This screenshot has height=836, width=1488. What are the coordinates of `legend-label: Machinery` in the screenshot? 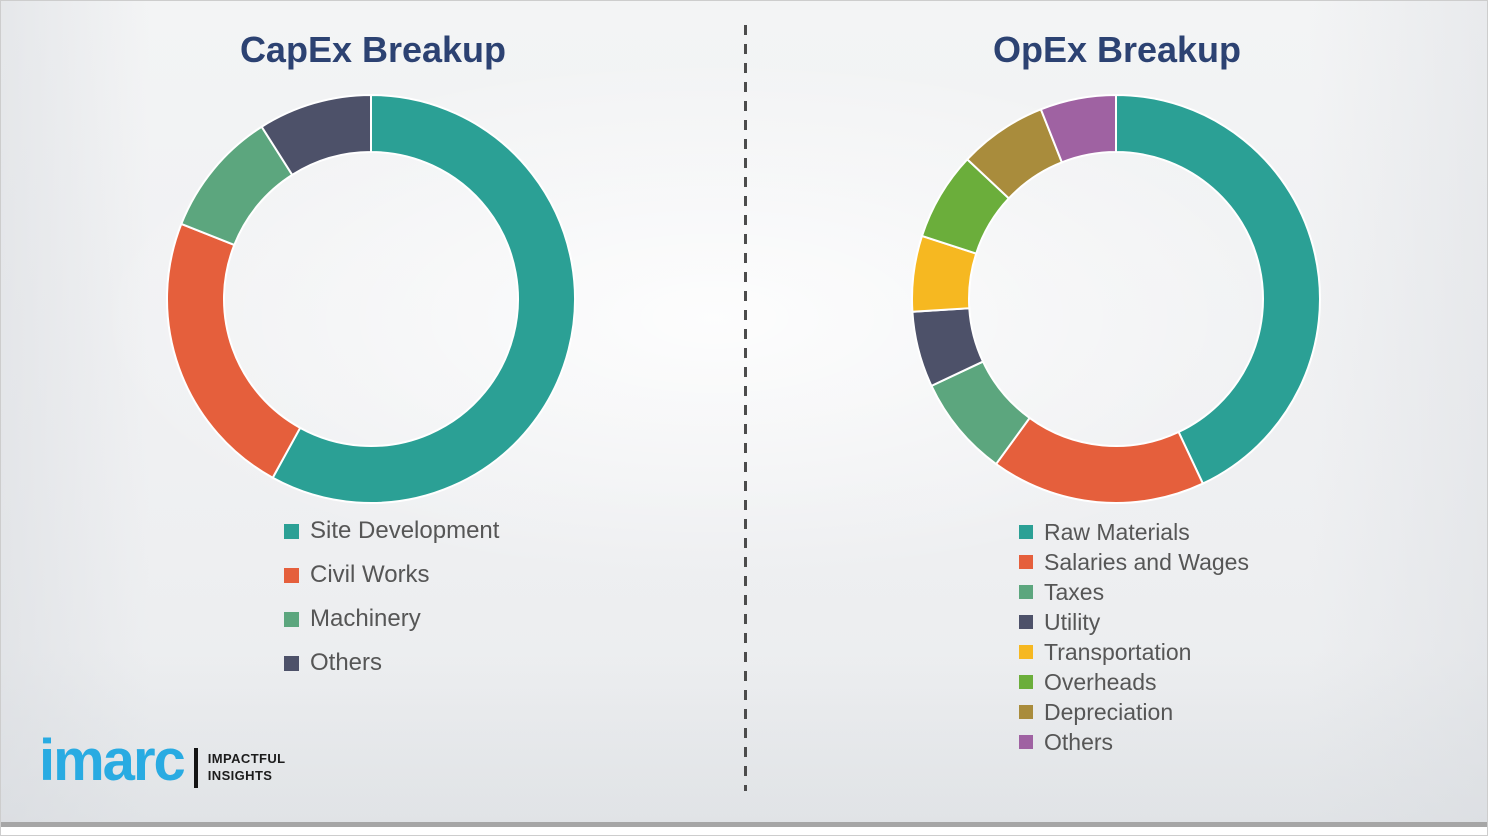 It's located at (365, 618).